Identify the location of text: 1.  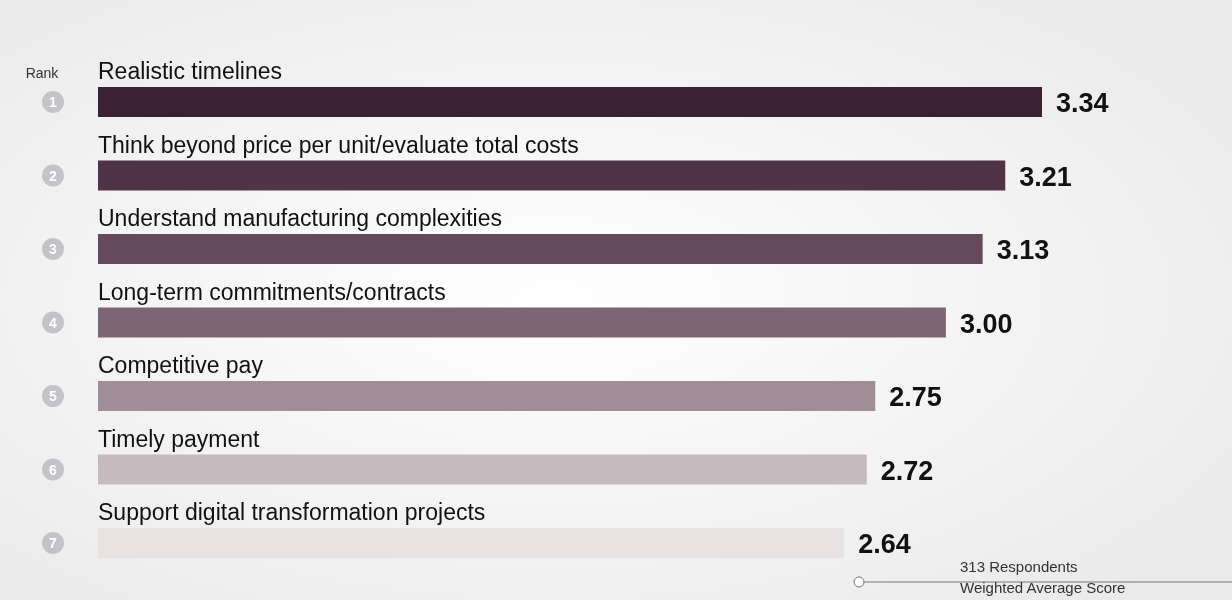
(53, 102).